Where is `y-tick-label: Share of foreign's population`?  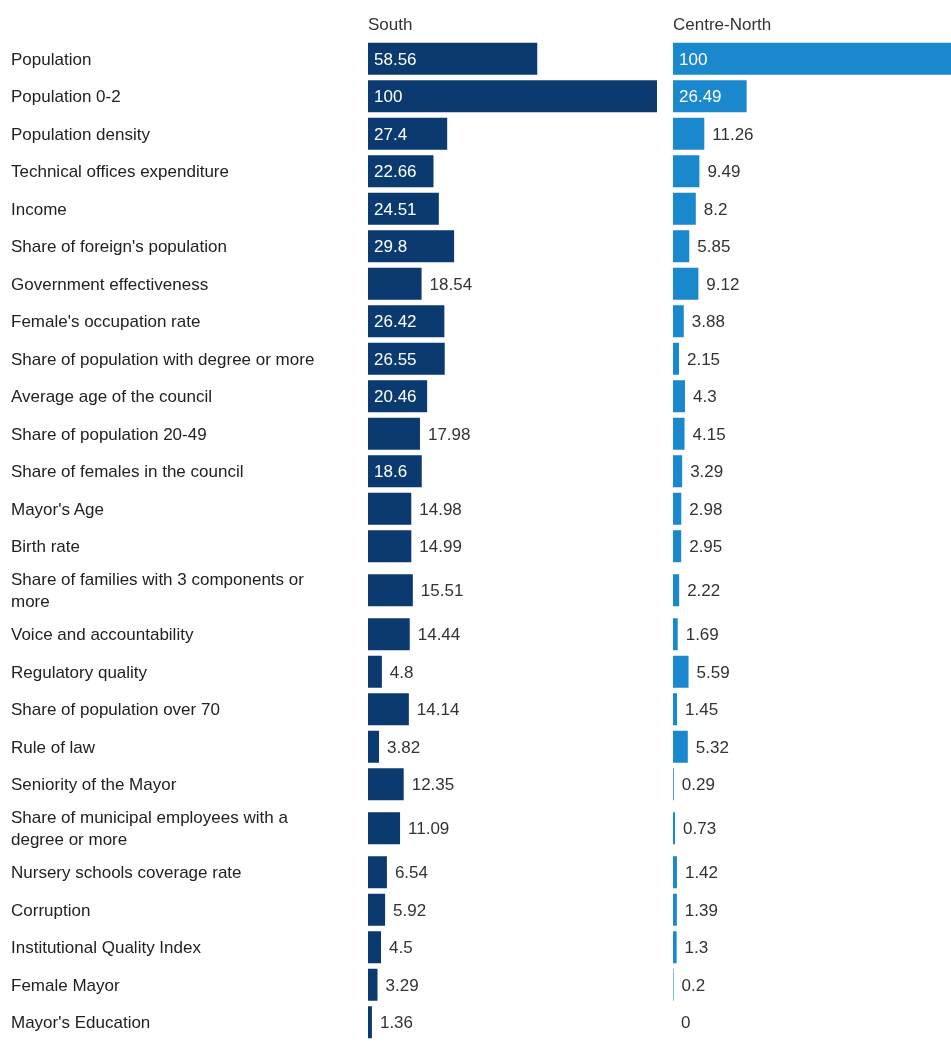 y-tick-label: Share of foreign's population is located at coordinates (119, 247).